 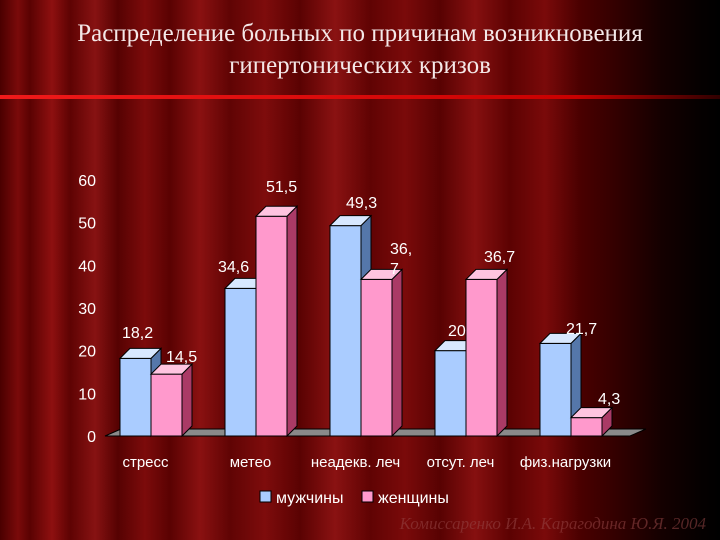 What do you see at coordinates (310, 498) in the screenshot?
I see `legend-label: мужчины` at bounding box center [310, 498].